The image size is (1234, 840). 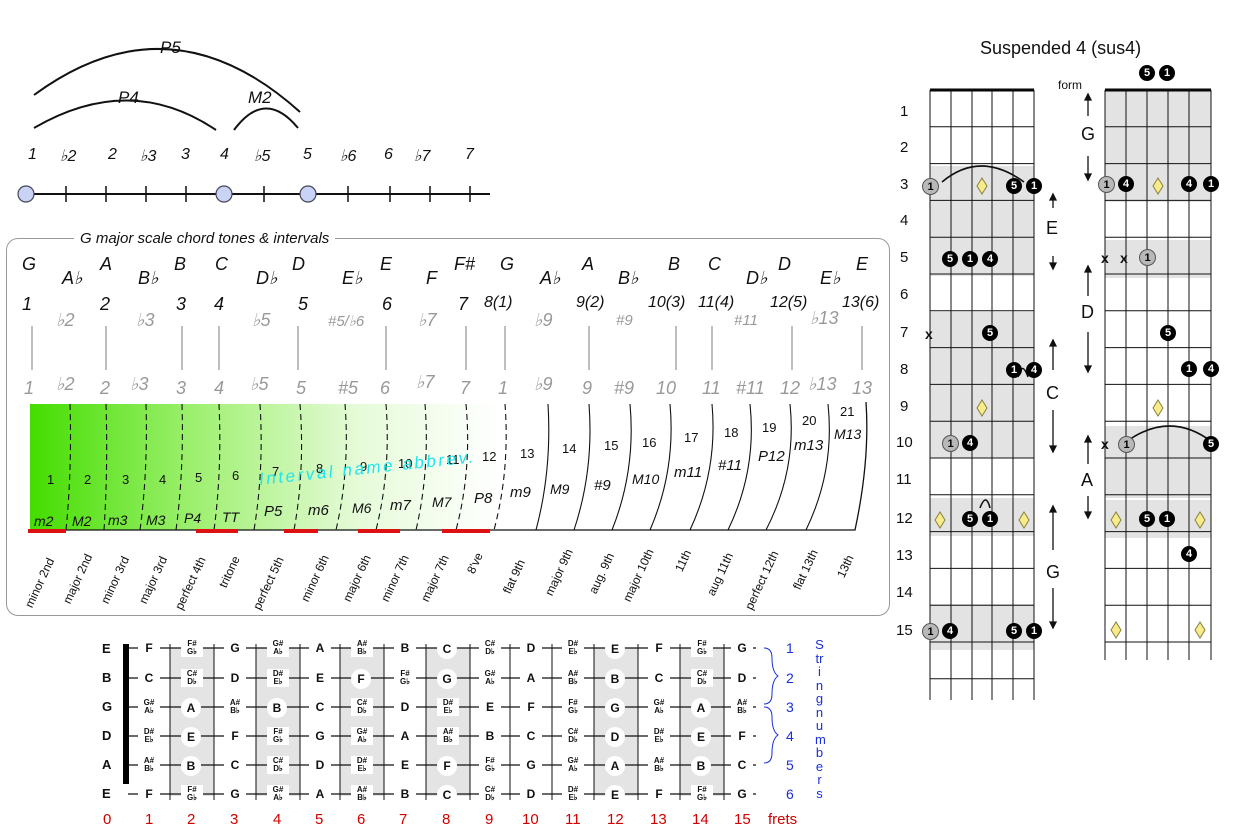 What do you see at coordinates (731, 432) in the screenshot?
I see `semitone-count: 18` at bounding box center [731, 432].